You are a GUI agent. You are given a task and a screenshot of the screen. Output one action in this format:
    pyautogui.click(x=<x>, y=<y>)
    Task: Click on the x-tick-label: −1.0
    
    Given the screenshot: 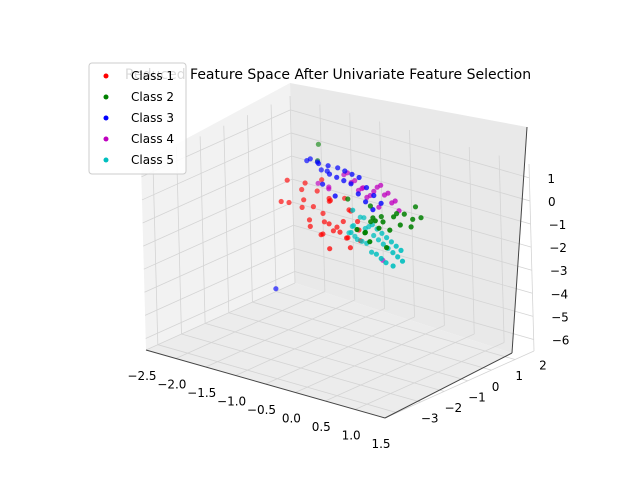 What is the action you would take?
    pyautogui.click(x=231, y=402)
    